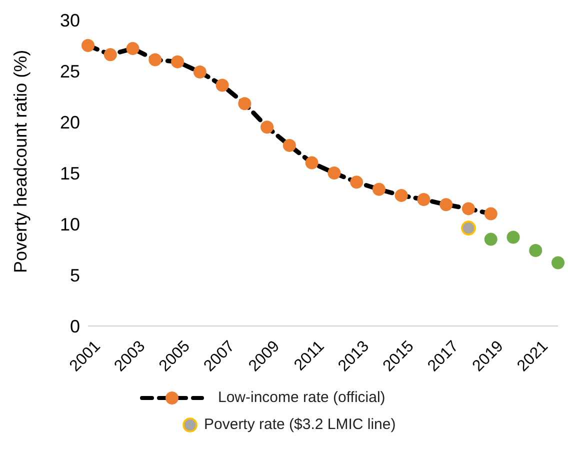 The image size is (568, 449). Describe the element at coordinates (75, 275) in the screenshot. I see `y-tick-label: 5` at that location.